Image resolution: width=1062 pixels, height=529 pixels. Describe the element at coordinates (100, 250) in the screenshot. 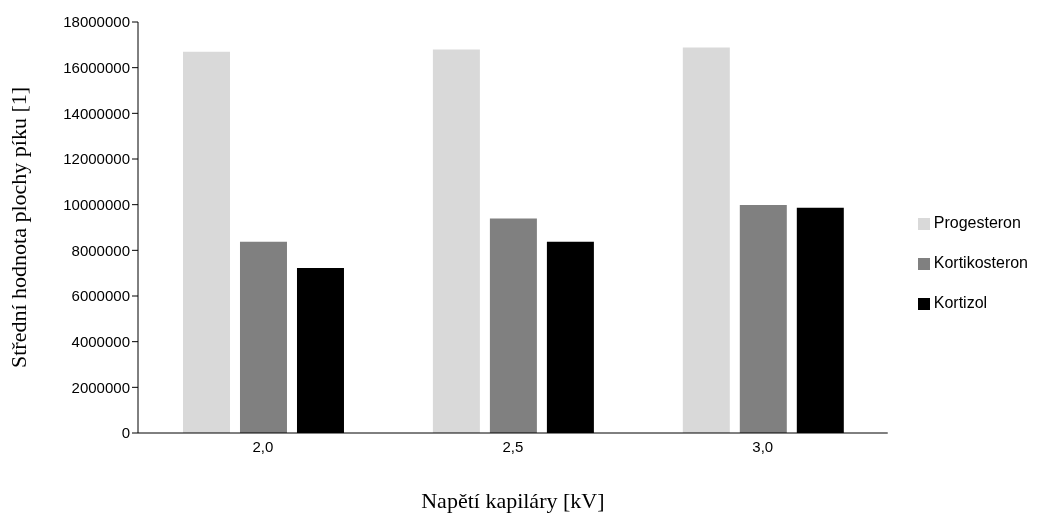

I see `y-tick-label: 8000000` at that location.